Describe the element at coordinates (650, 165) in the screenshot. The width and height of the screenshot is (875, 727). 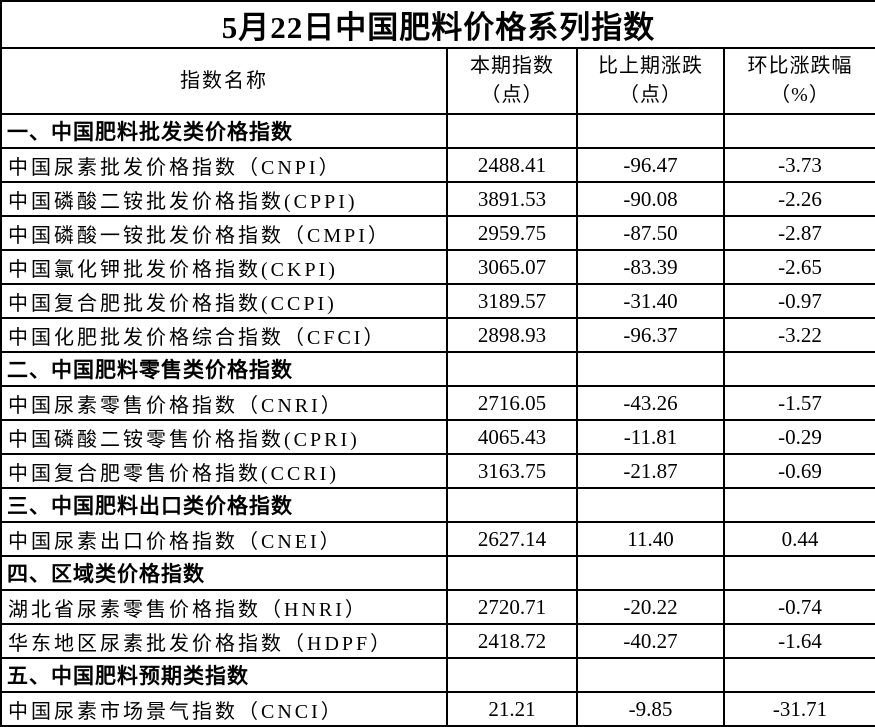
I see `change-cell: -96.47` at that location.